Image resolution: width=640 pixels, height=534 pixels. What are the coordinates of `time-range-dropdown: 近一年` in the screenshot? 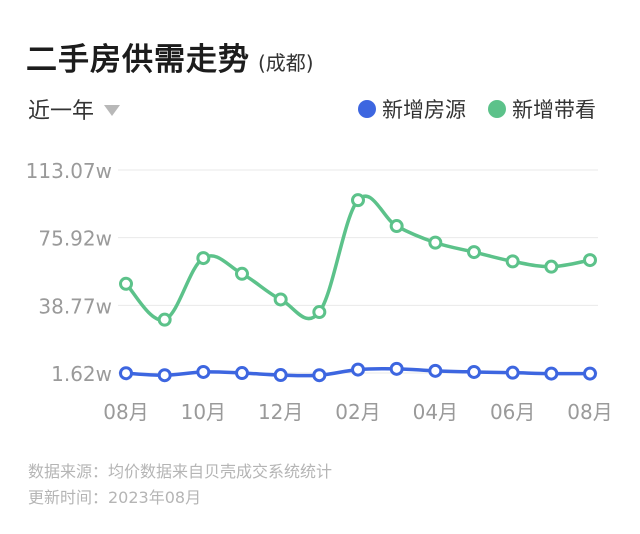 It's located at (74, 109).